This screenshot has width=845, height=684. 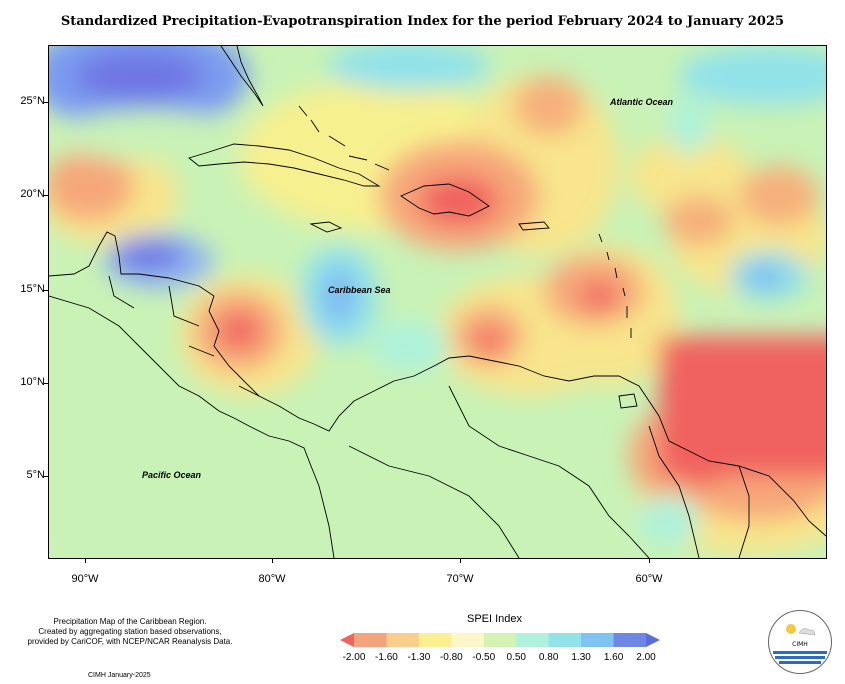 I want to click on legend-label: 1.30, so click(x=581, y=657).